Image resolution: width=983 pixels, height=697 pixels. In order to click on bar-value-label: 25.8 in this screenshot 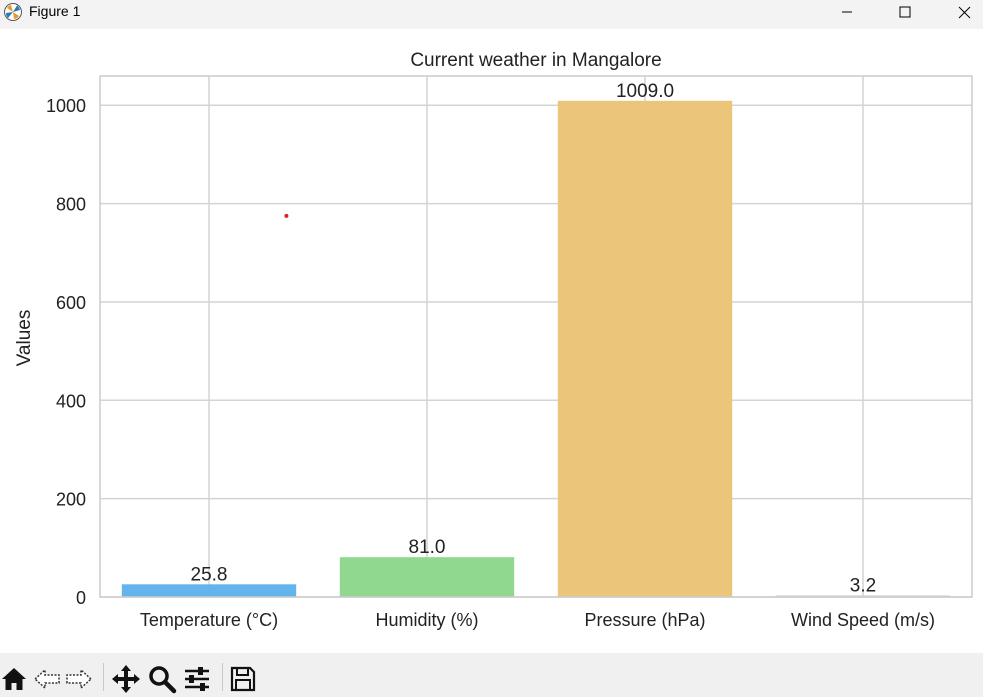, I will do `click(209, 574)`.